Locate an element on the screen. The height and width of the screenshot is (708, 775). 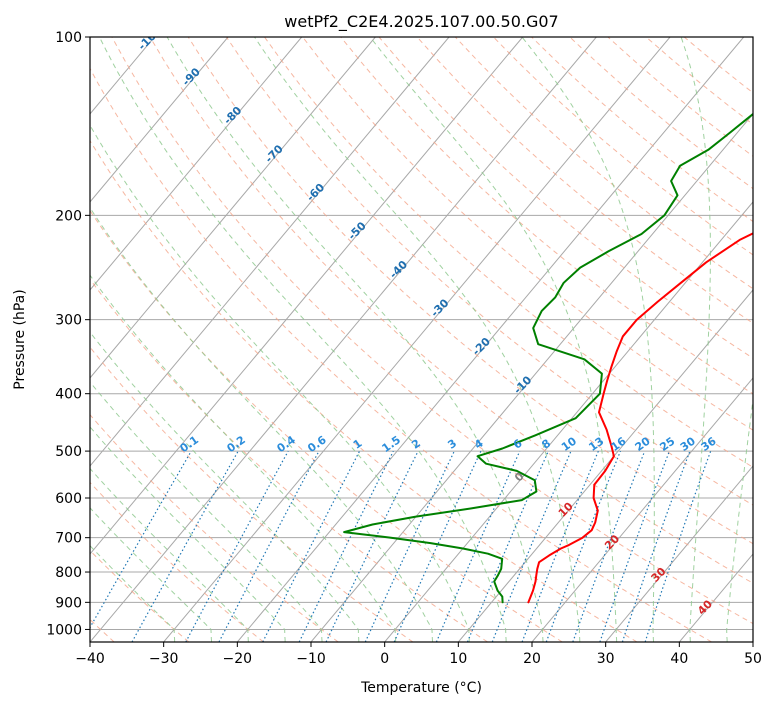
x-tick-label: 10 is located at coordinates (458, 659).